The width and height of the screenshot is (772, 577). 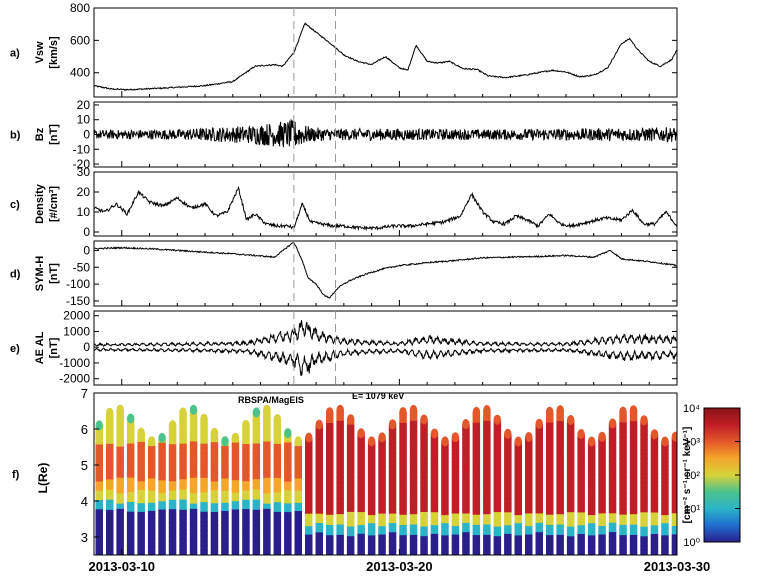 What do you see at coordinates (15, 136) in the screenshot?
I see `panel-letter: b)` at bounding box center [15, 136].